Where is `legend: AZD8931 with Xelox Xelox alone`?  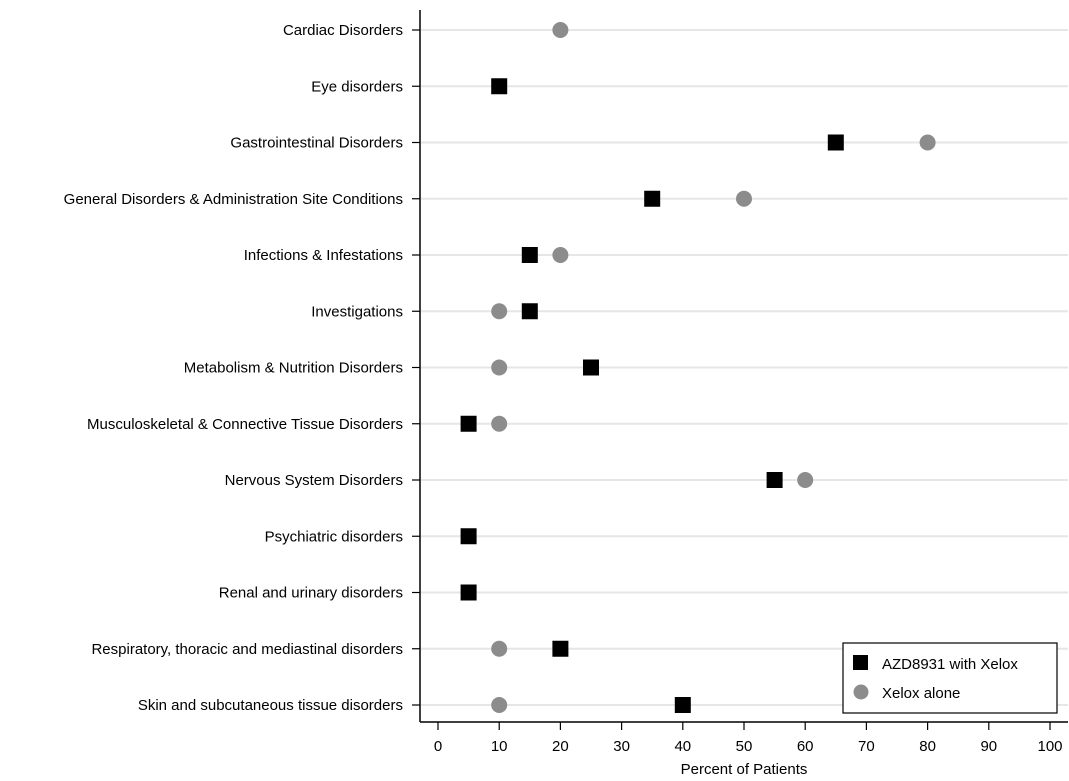
legend: AZD8931 with Xelox Xelox alone is located at coordinates (950, 678).